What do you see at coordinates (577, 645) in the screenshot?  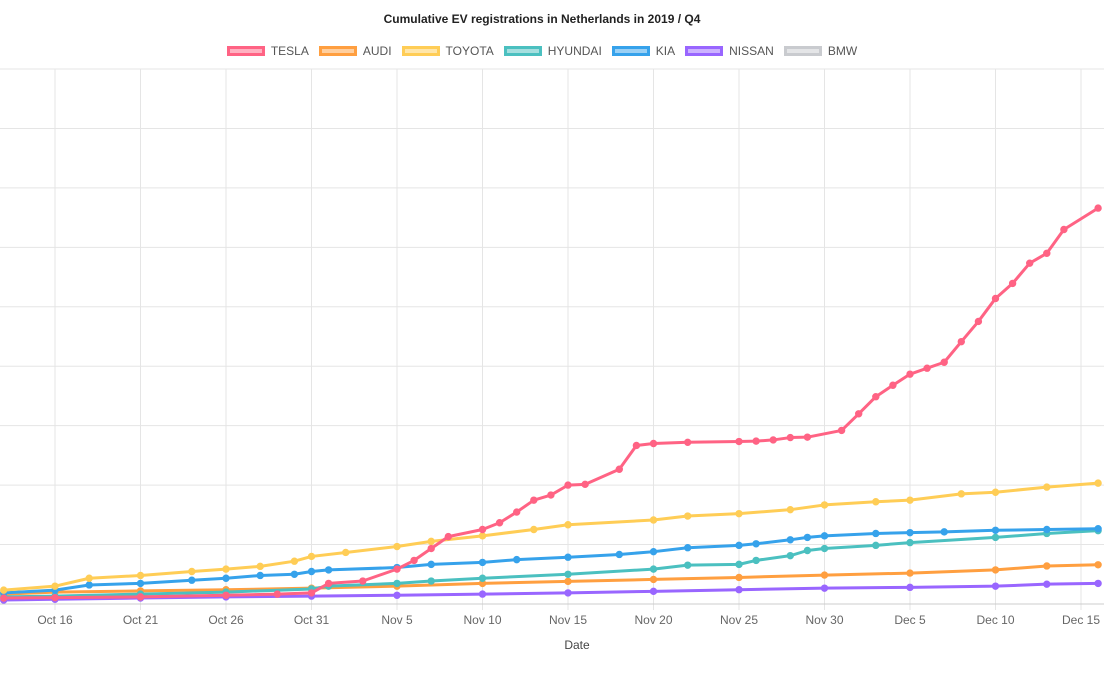 I see `x-axis-title: Date` at bounding box center [577, 645].